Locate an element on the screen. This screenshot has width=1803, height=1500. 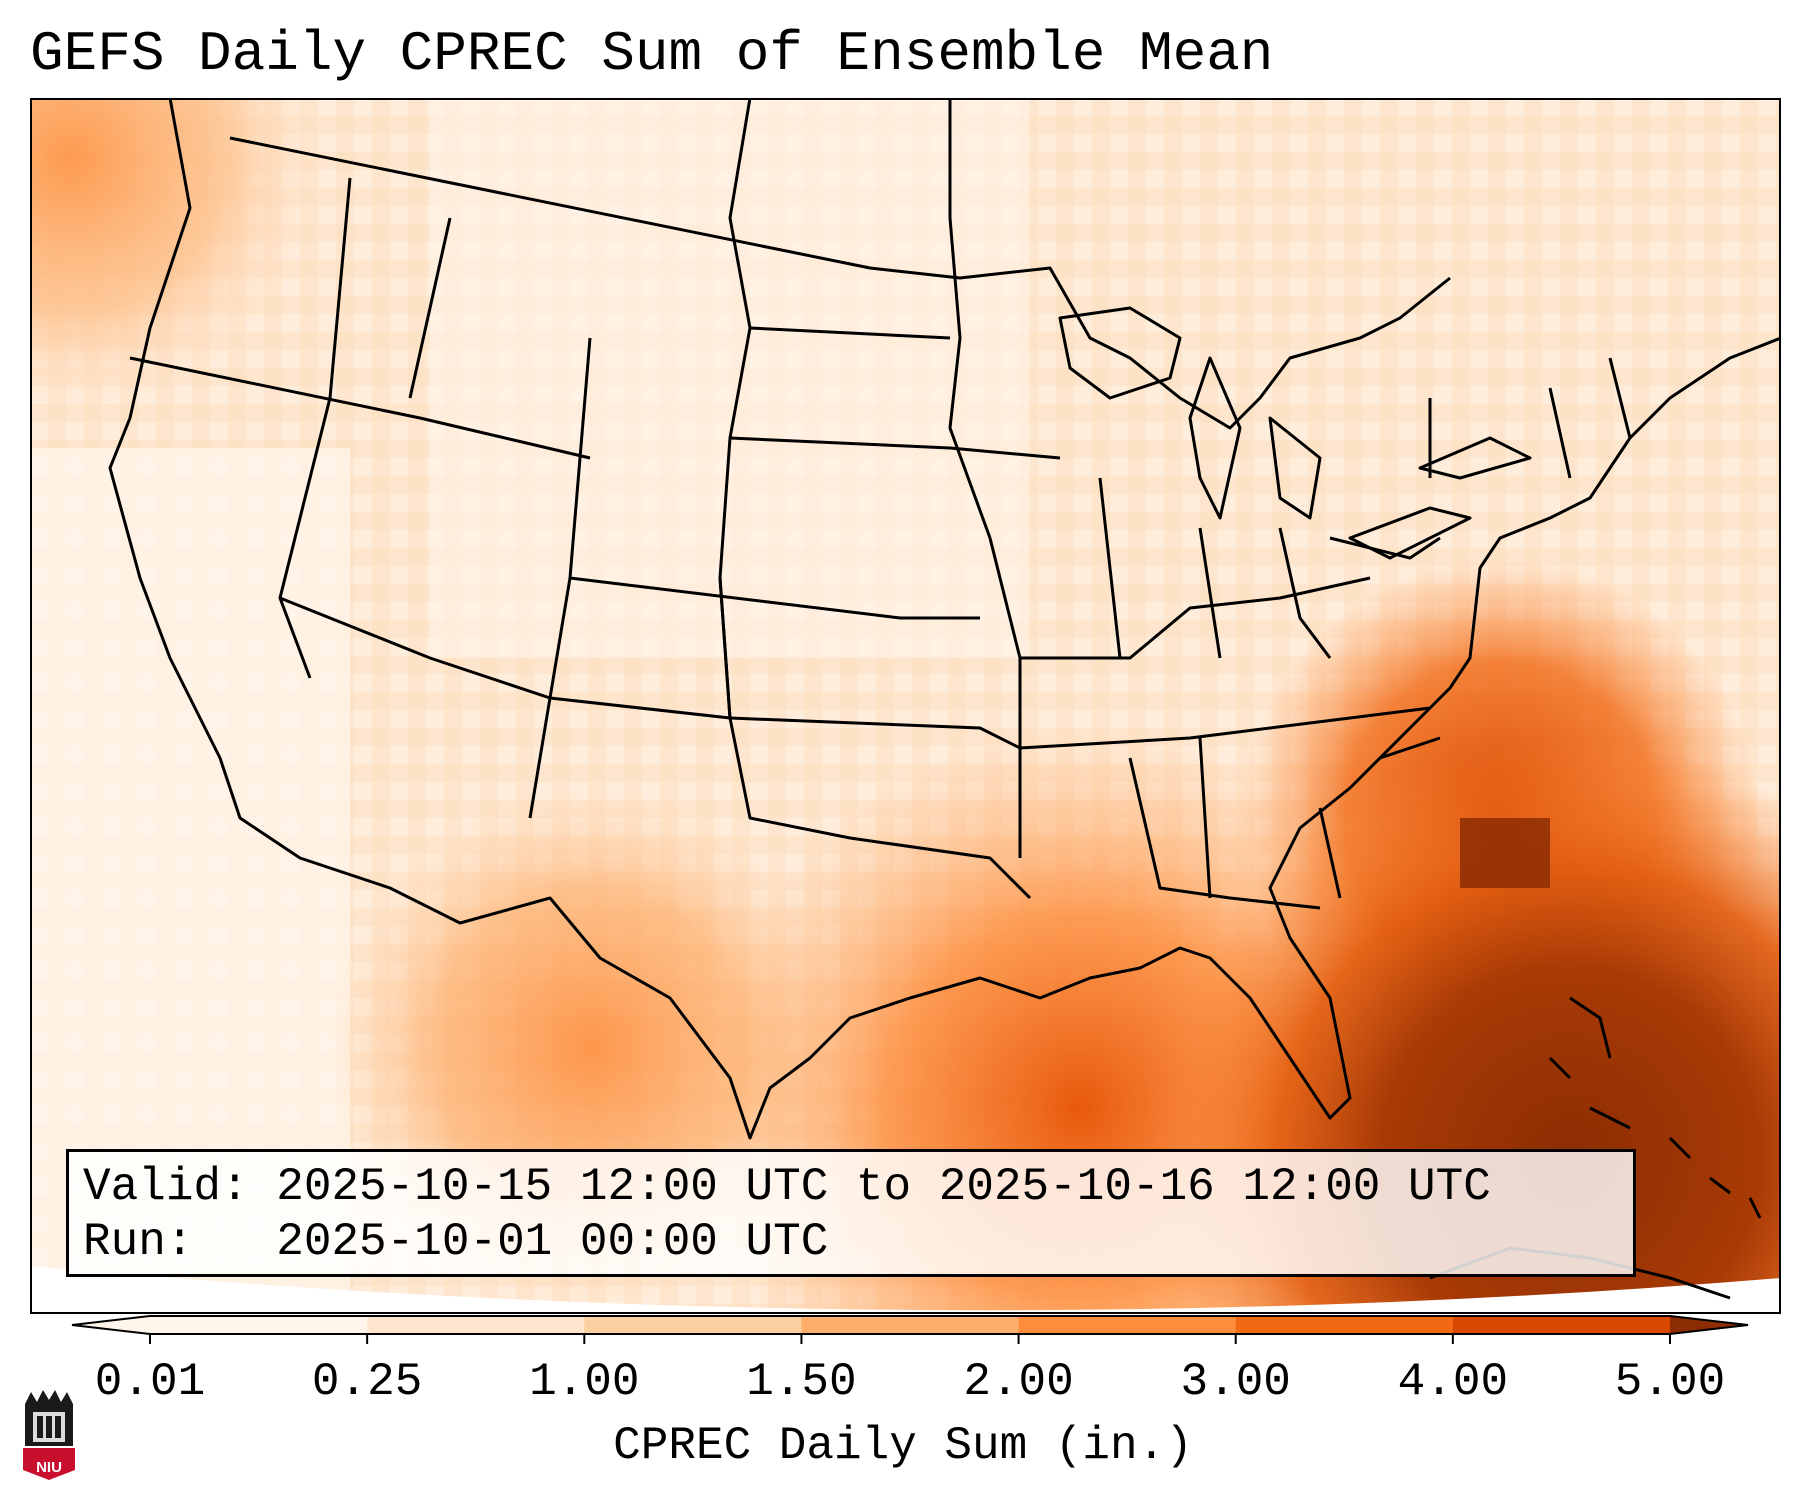
colorbar-tick-label: 4.00 is located at coordinates (1453, 1382).